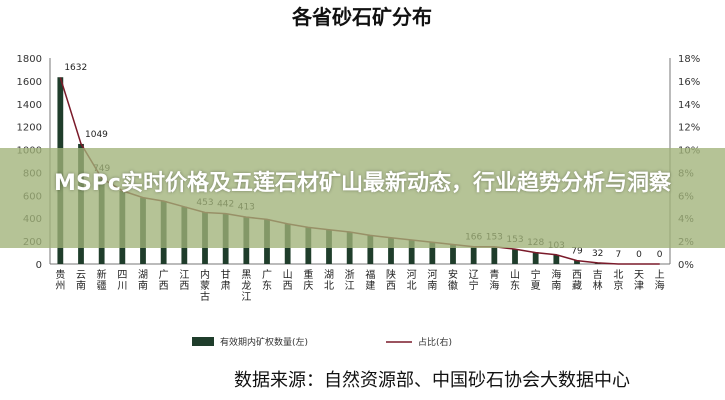  I want to click on category-label: 甘肃, so click(226, 280).